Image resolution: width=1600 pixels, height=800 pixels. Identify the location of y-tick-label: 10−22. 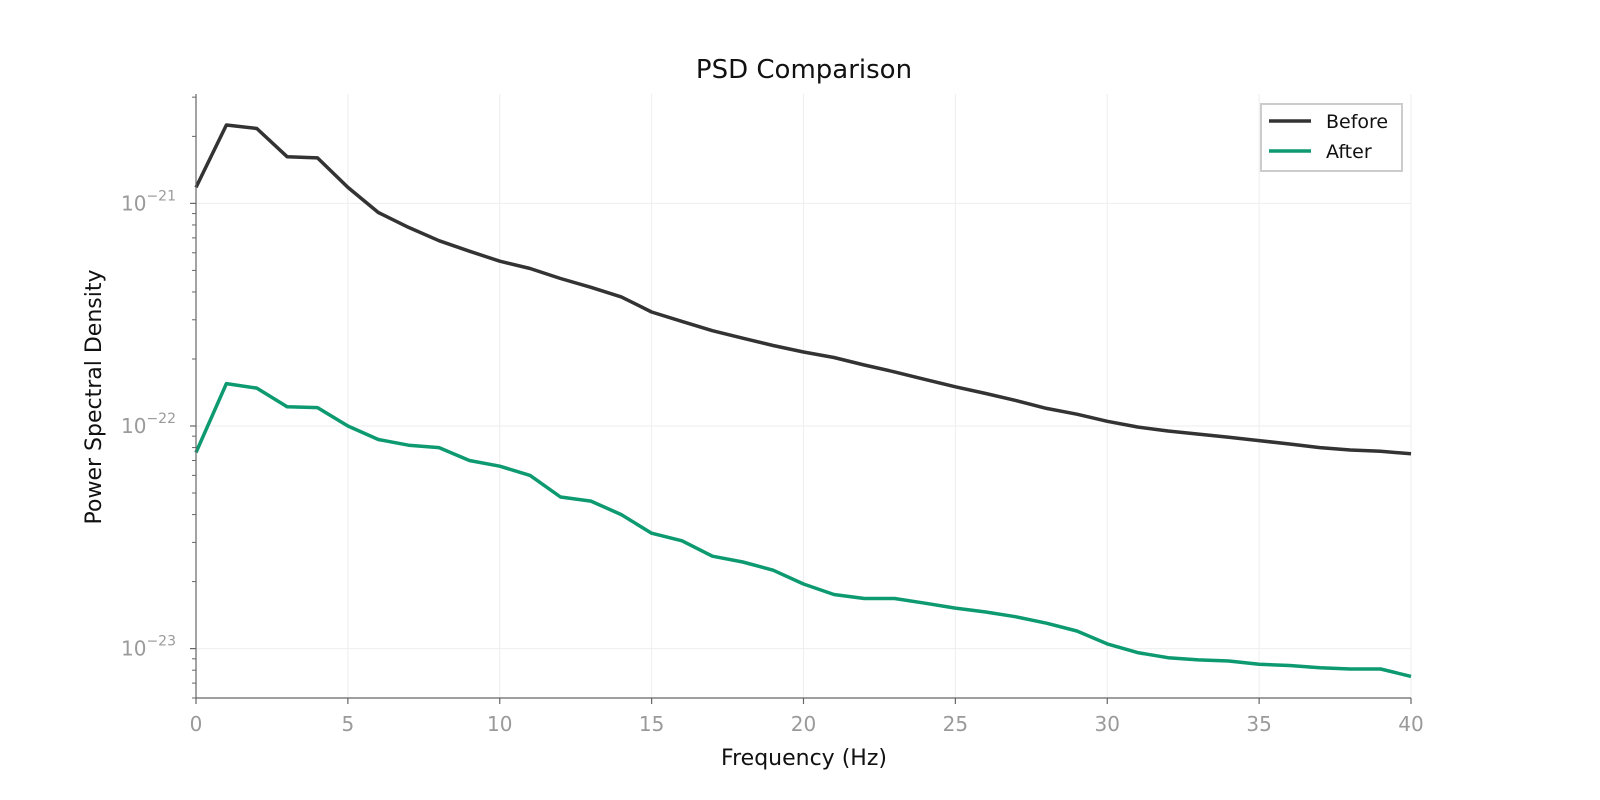
(148, 424).